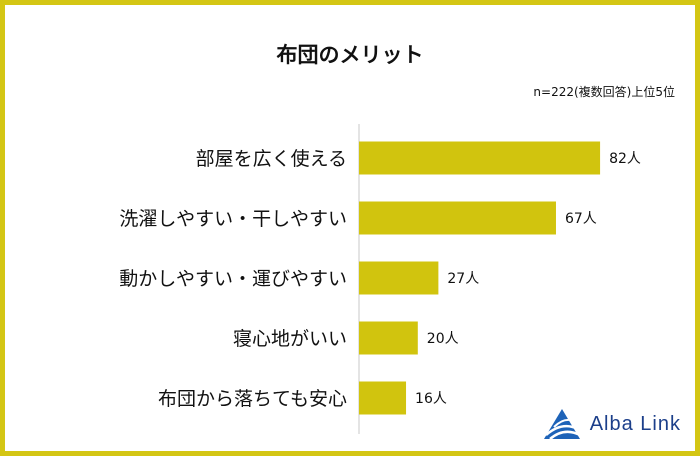 The width and height of the screenshot is (700, 456). Describe the element at coordinates (271, 159) in the screenshot. I see `category-label: 部屋を広く使える` at that location.